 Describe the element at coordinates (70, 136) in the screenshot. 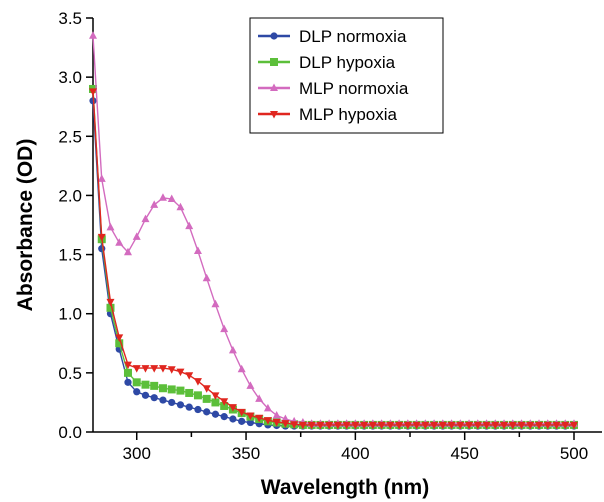

I see `y-tick-label: 2.5` at that location.